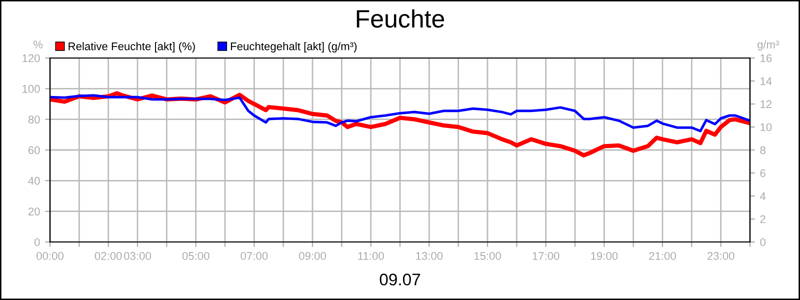  Describe the element at coordinates (34, 120) in the screenshot. I see `y-tick-label: 80` at that location.